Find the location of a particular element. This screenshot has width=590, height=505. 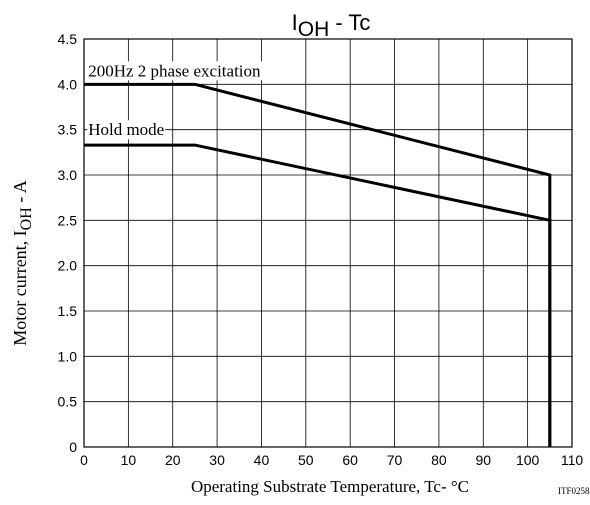

chart-title: IOH - Tc is located at coordinates (331, 25).